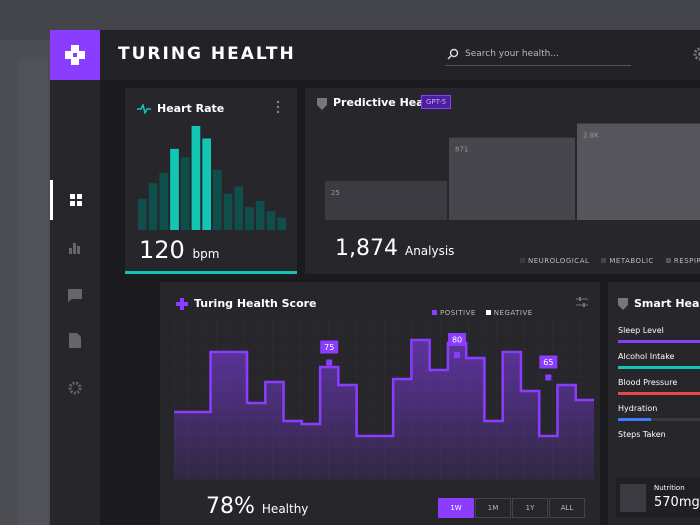 This screenshot has width=700, height=525. What do you see at coordinates (278, 107) in the screenshot?
I see `more-icon` at bounding box center [278, 107].